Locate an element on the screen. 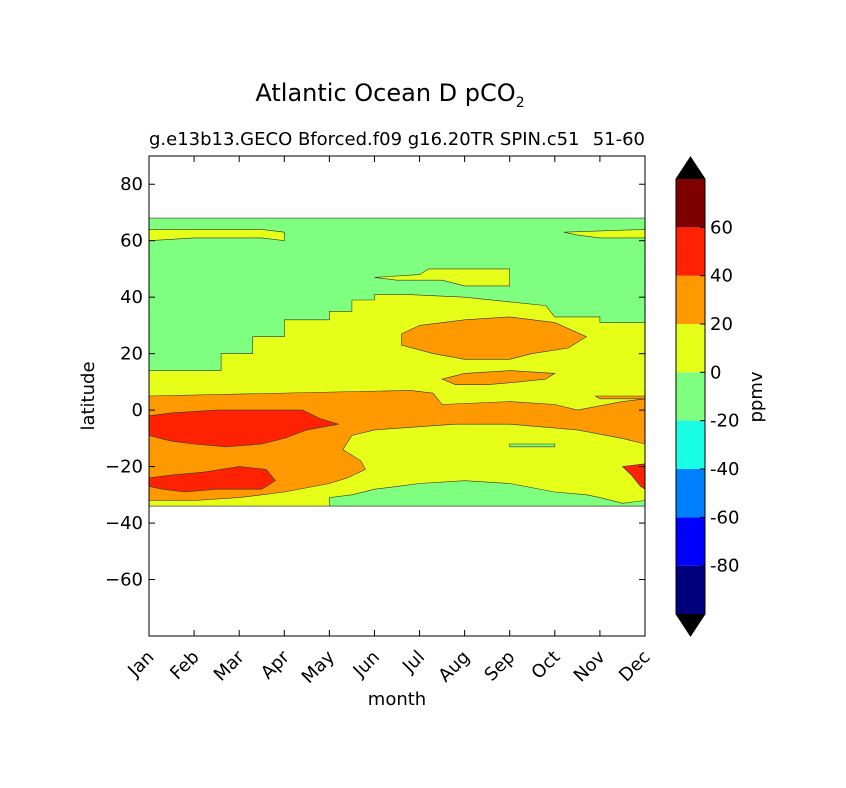 The height and width of the screenshot is (788, 846). x-tick-label: Jun is located at coordinates (366, 664).